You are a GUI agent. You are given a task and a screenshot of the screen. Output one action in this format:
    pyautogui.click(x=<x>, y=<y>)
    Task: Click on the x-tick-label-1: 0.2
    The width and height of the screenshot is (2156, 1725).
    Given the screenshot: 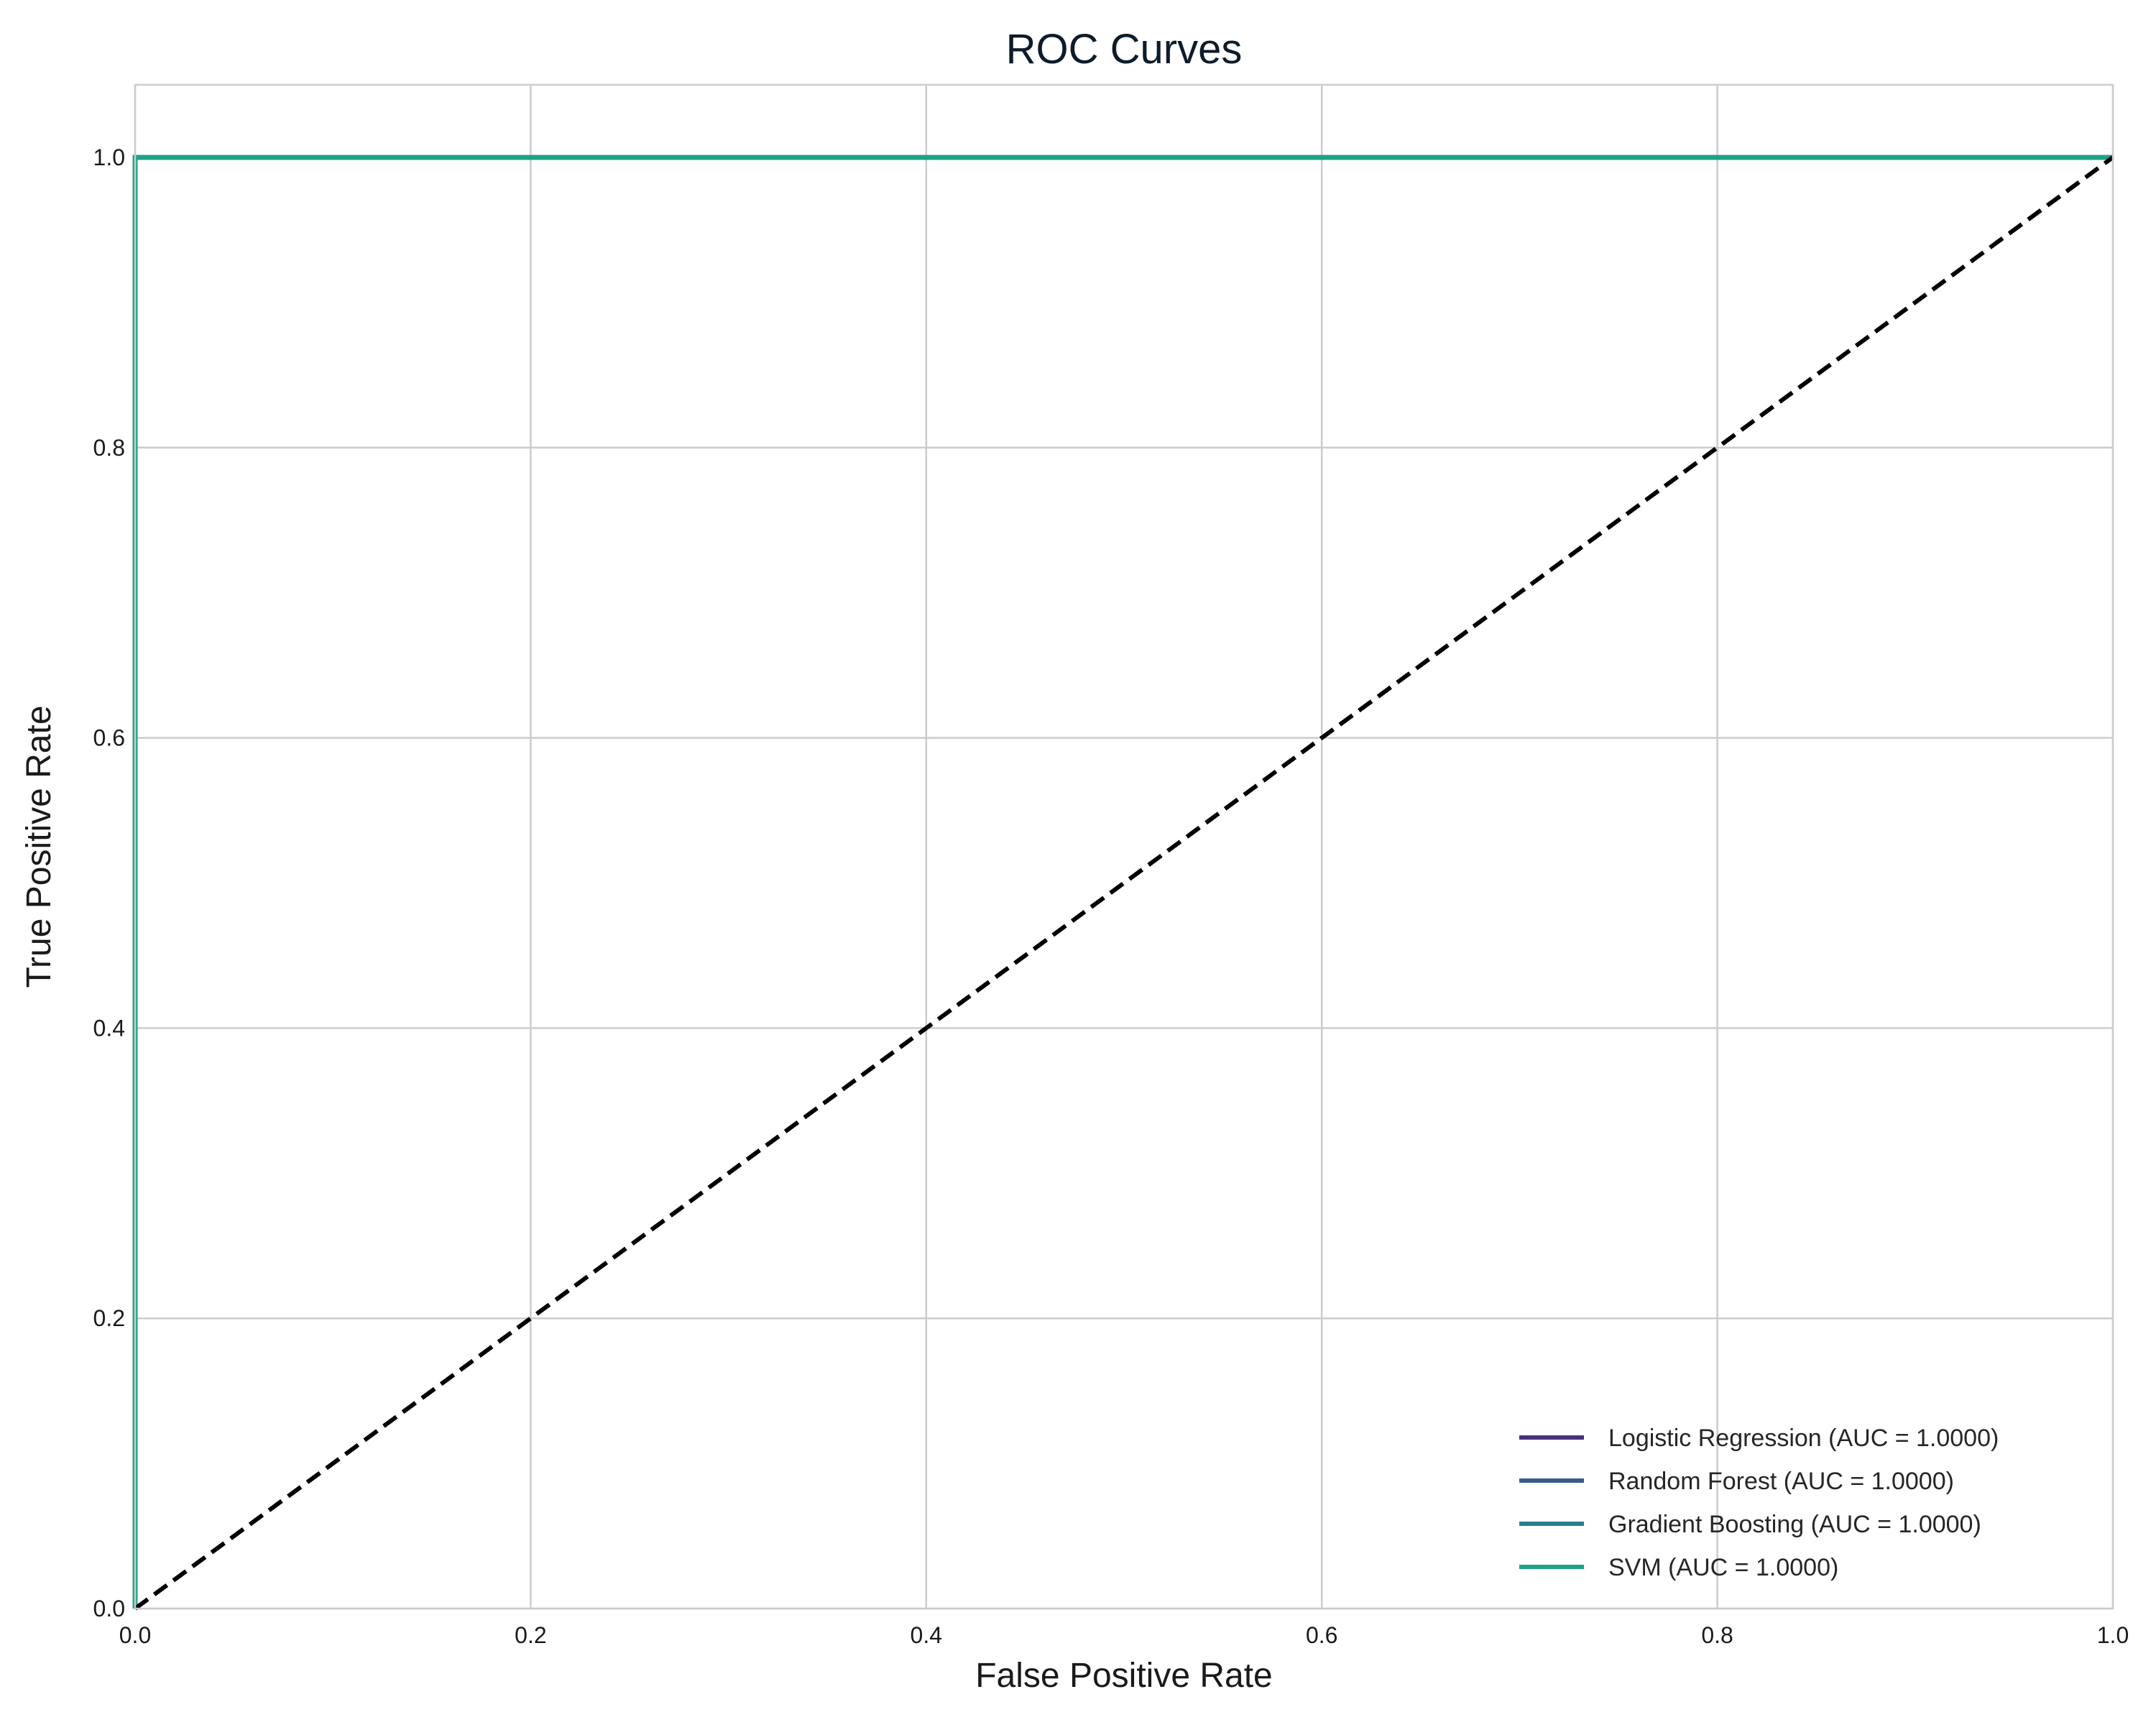 What is the action you would take?
    pyautogui.click(x=530, y=1635)
    